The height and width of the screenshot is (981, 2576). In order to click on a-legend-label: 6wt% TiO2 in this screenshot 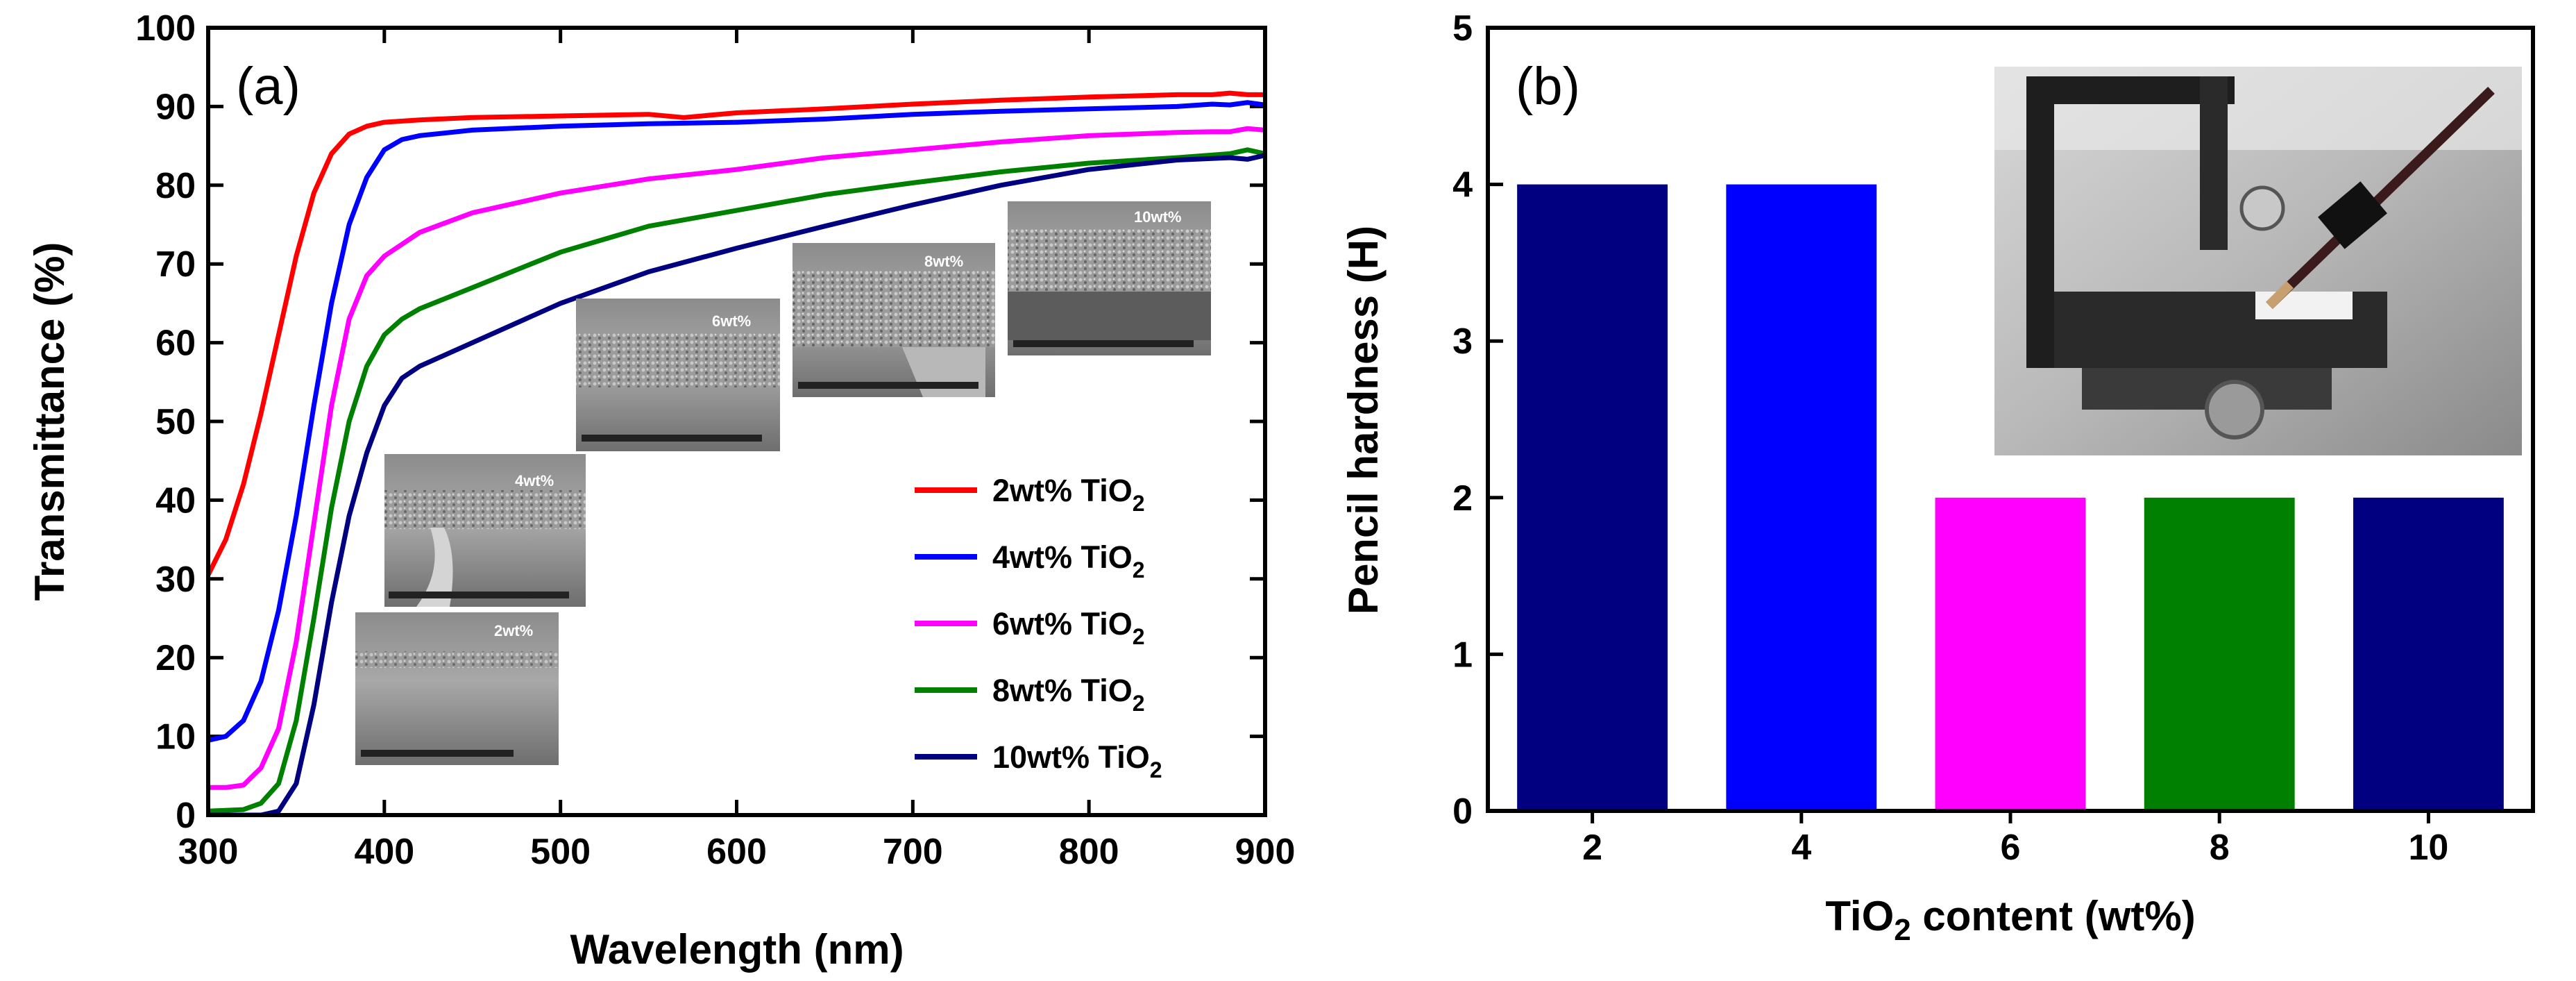, I will do `click(1069, 627)`.